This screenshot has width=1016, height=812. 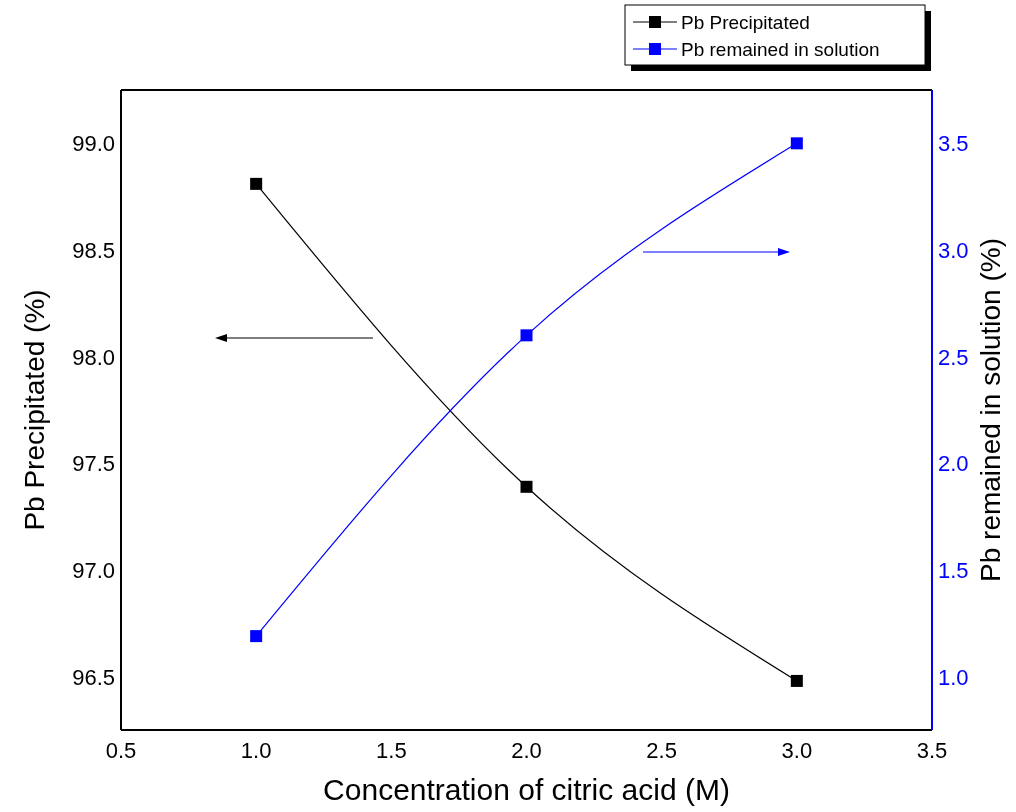 What do you see at coordinates (745, 22) in the screenshot?
I see `legend-label: Pb Precipitated` at bounding box center [745, 22].